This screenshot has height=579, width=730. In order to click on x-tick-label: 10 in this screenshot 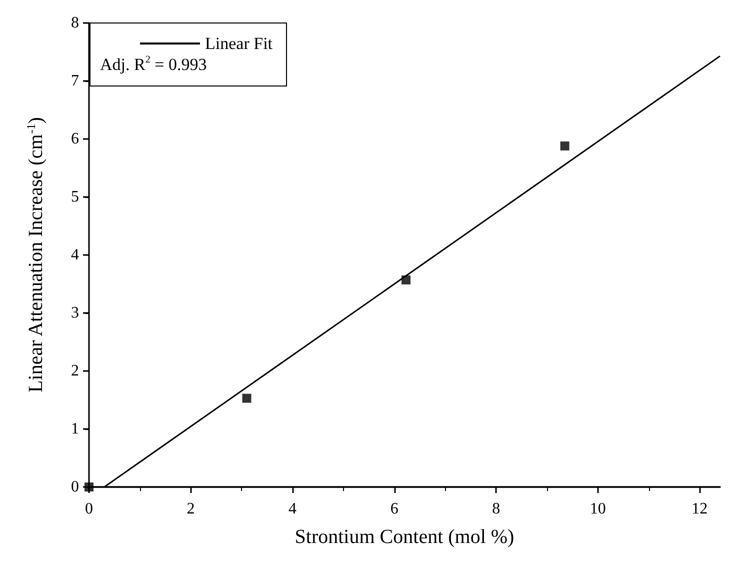, I will do `click(598, 509)`.